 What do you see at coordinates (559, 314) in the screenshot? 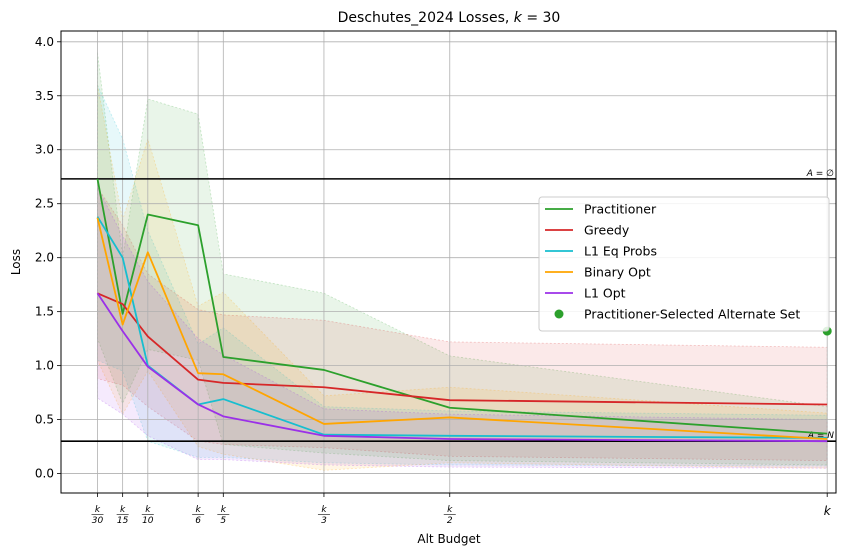
I see `legend-swatch-scatter` at bounding box center [559, 314].